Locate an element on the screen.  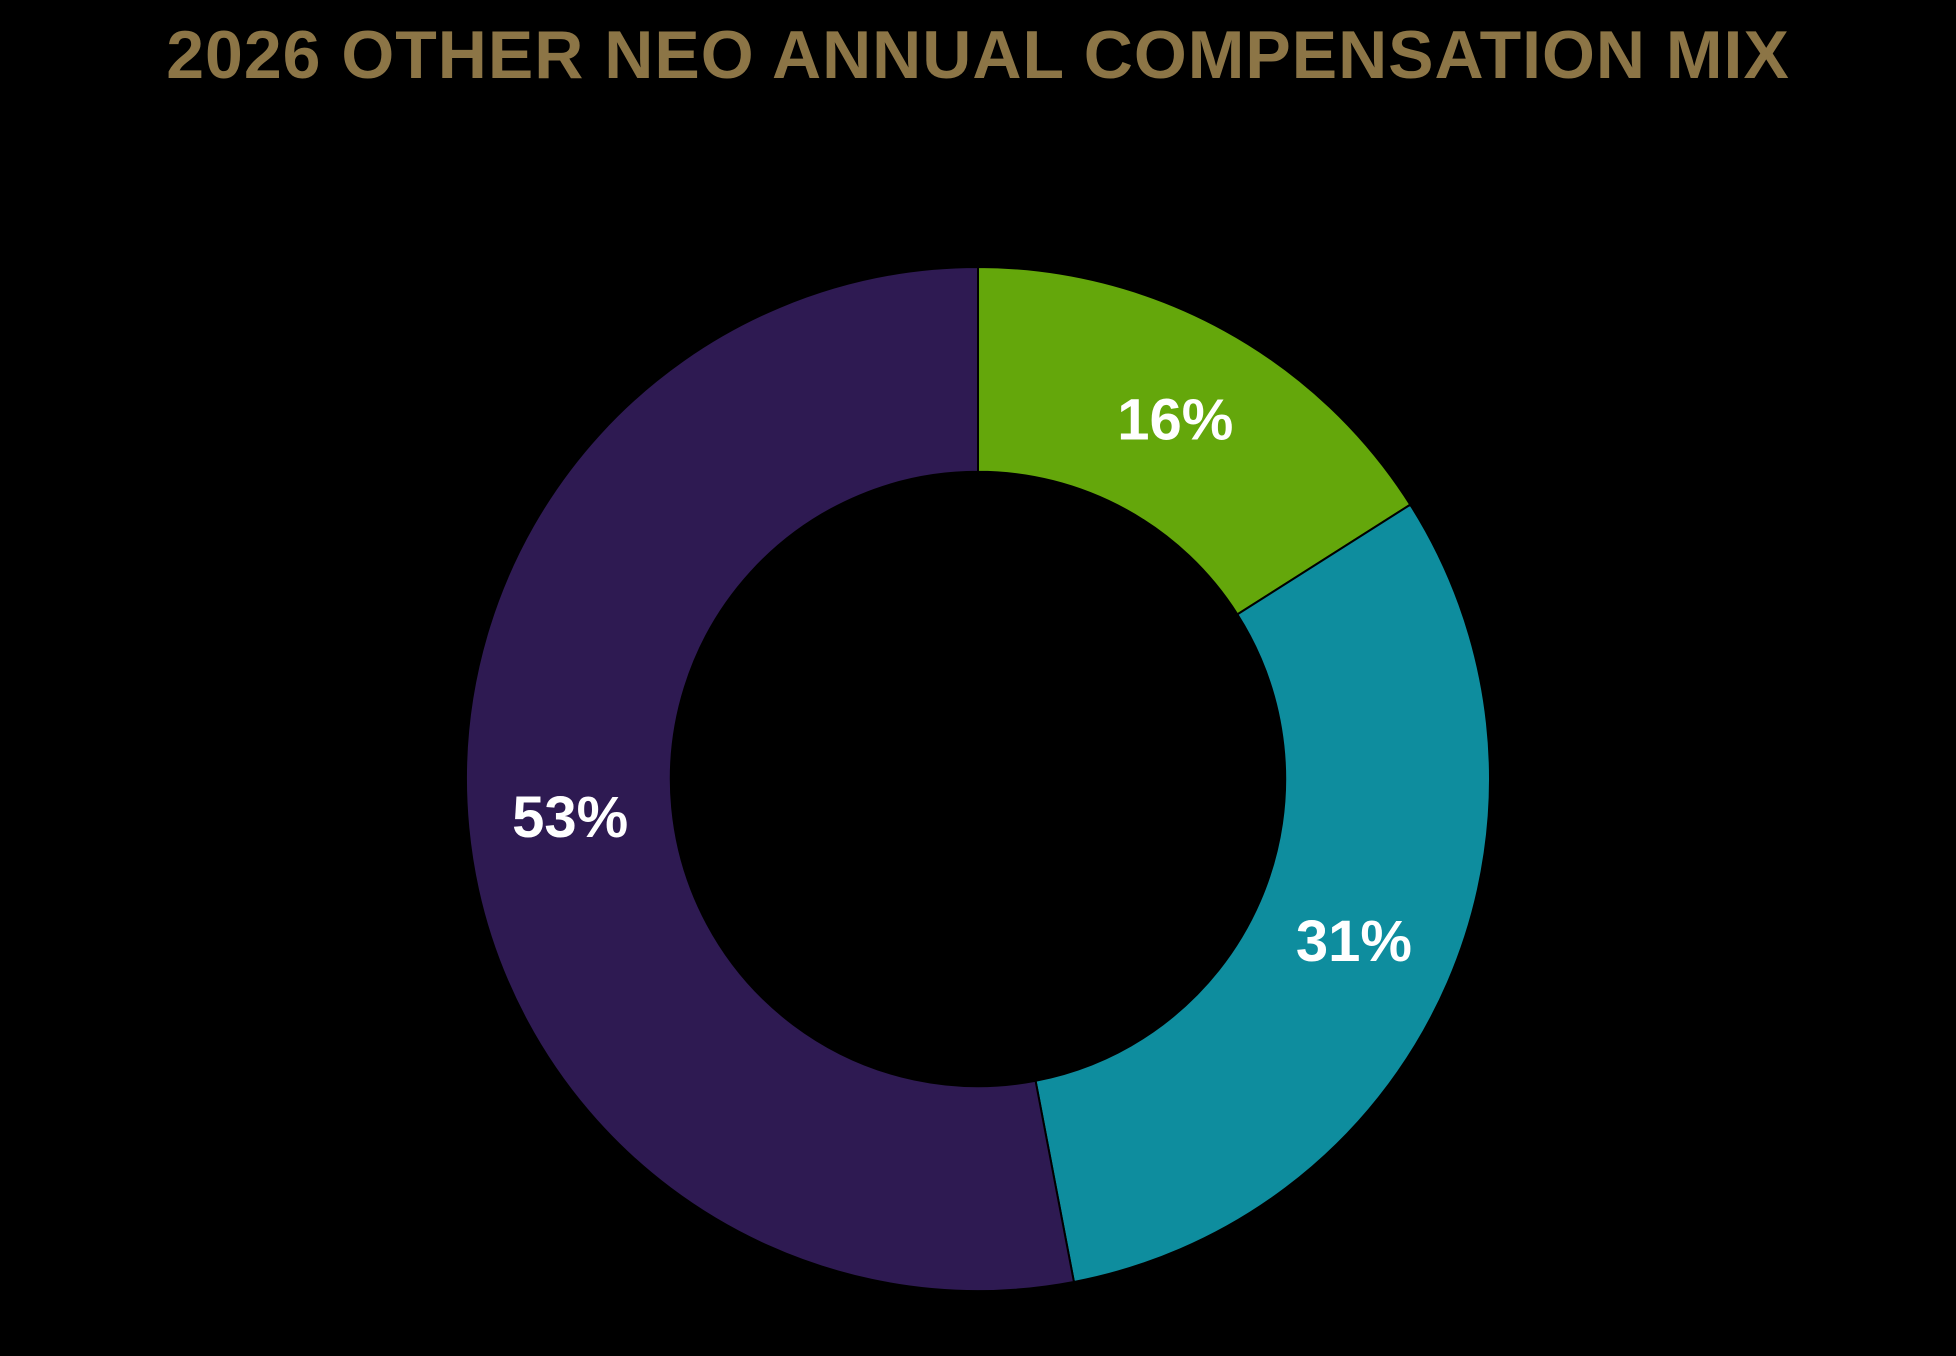
chart-title: 2026 OTHER NEO ANNUAL COMPENSATION MIX is located at coordinates (978, 55).